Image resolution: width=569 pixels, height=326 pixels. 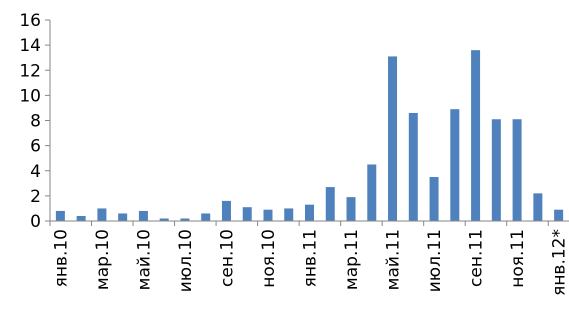 I want to click on bar-июл.10, so click(x=185, y=219).